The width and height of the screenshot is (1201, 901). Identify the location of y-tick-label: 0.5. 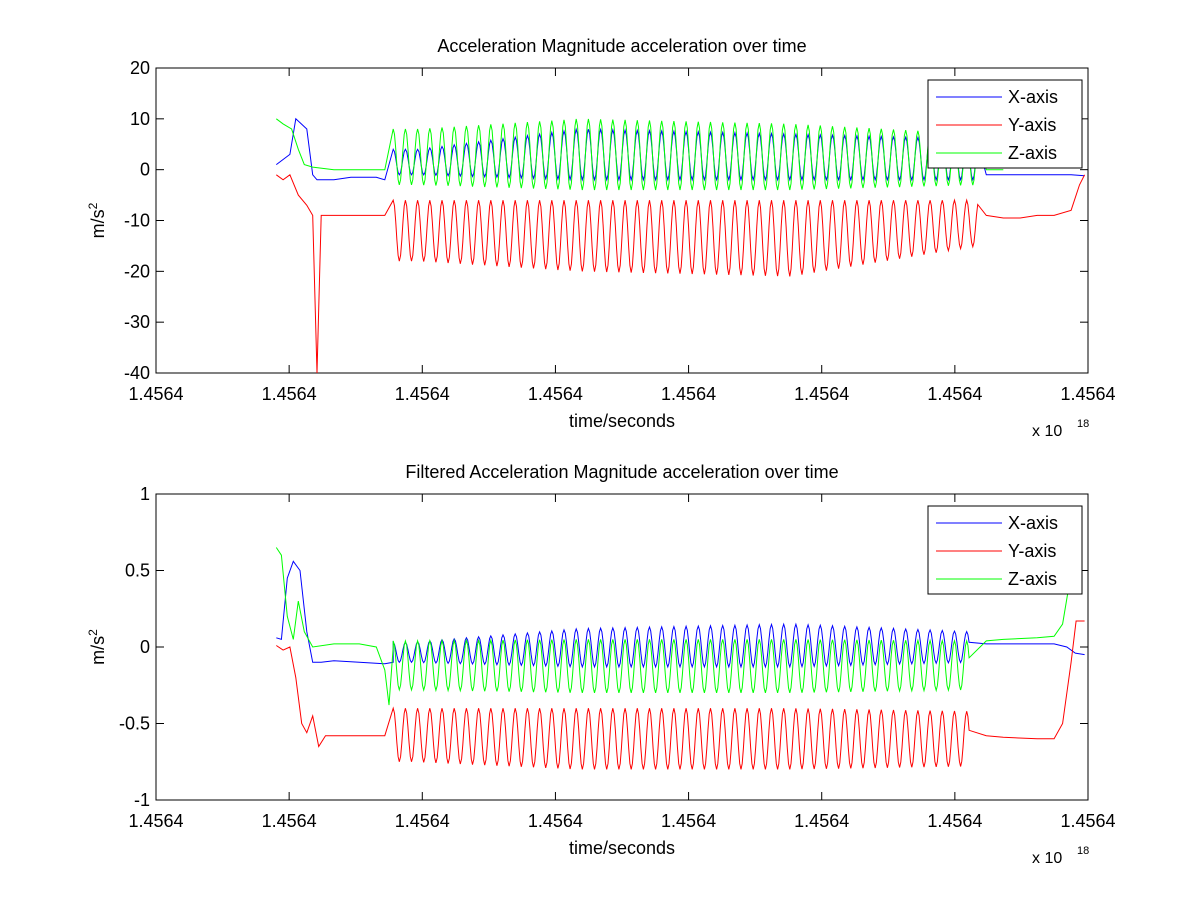
(137, 571).